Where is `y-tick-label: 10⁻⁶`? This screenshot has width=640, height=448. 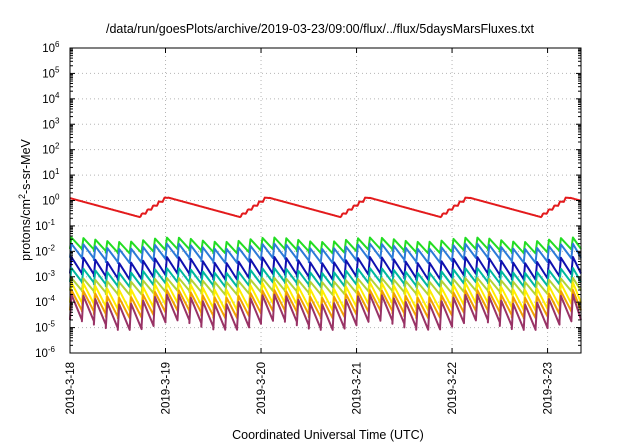 y-tick-label: 10⁻⁶ is located at coordinates (45, 352).